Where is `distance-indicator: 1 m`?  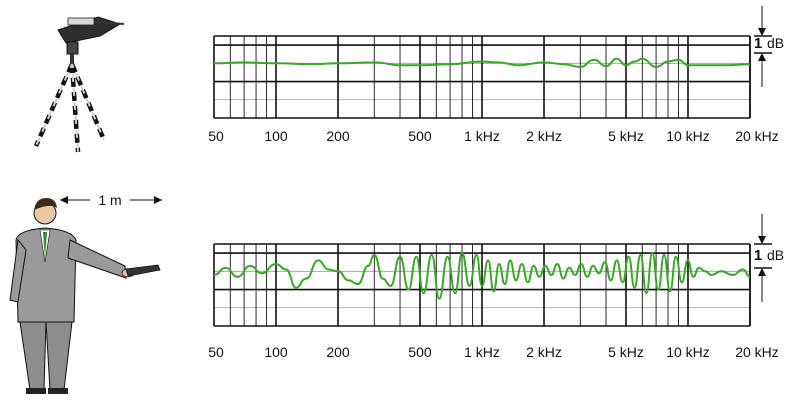
distance-indicator: 1 m is located at coordinates (111, 200).